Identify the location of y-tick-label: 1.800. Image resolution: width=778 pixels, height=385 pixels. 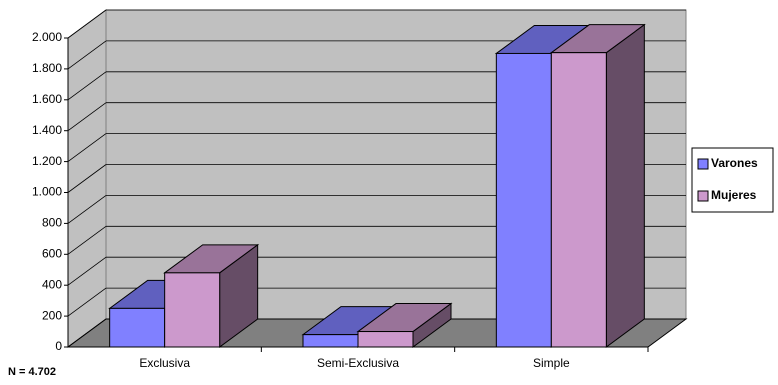
(47, 68).